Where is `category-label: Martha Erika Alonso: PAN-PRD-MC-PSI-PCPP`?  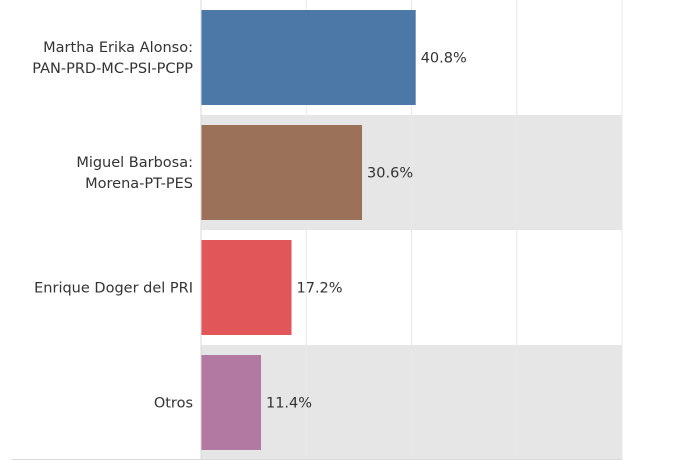 category-label: Martha Erika Alonso: PAN-PRD-MC-PSI-PCPP is located at coordinates (112, 58).